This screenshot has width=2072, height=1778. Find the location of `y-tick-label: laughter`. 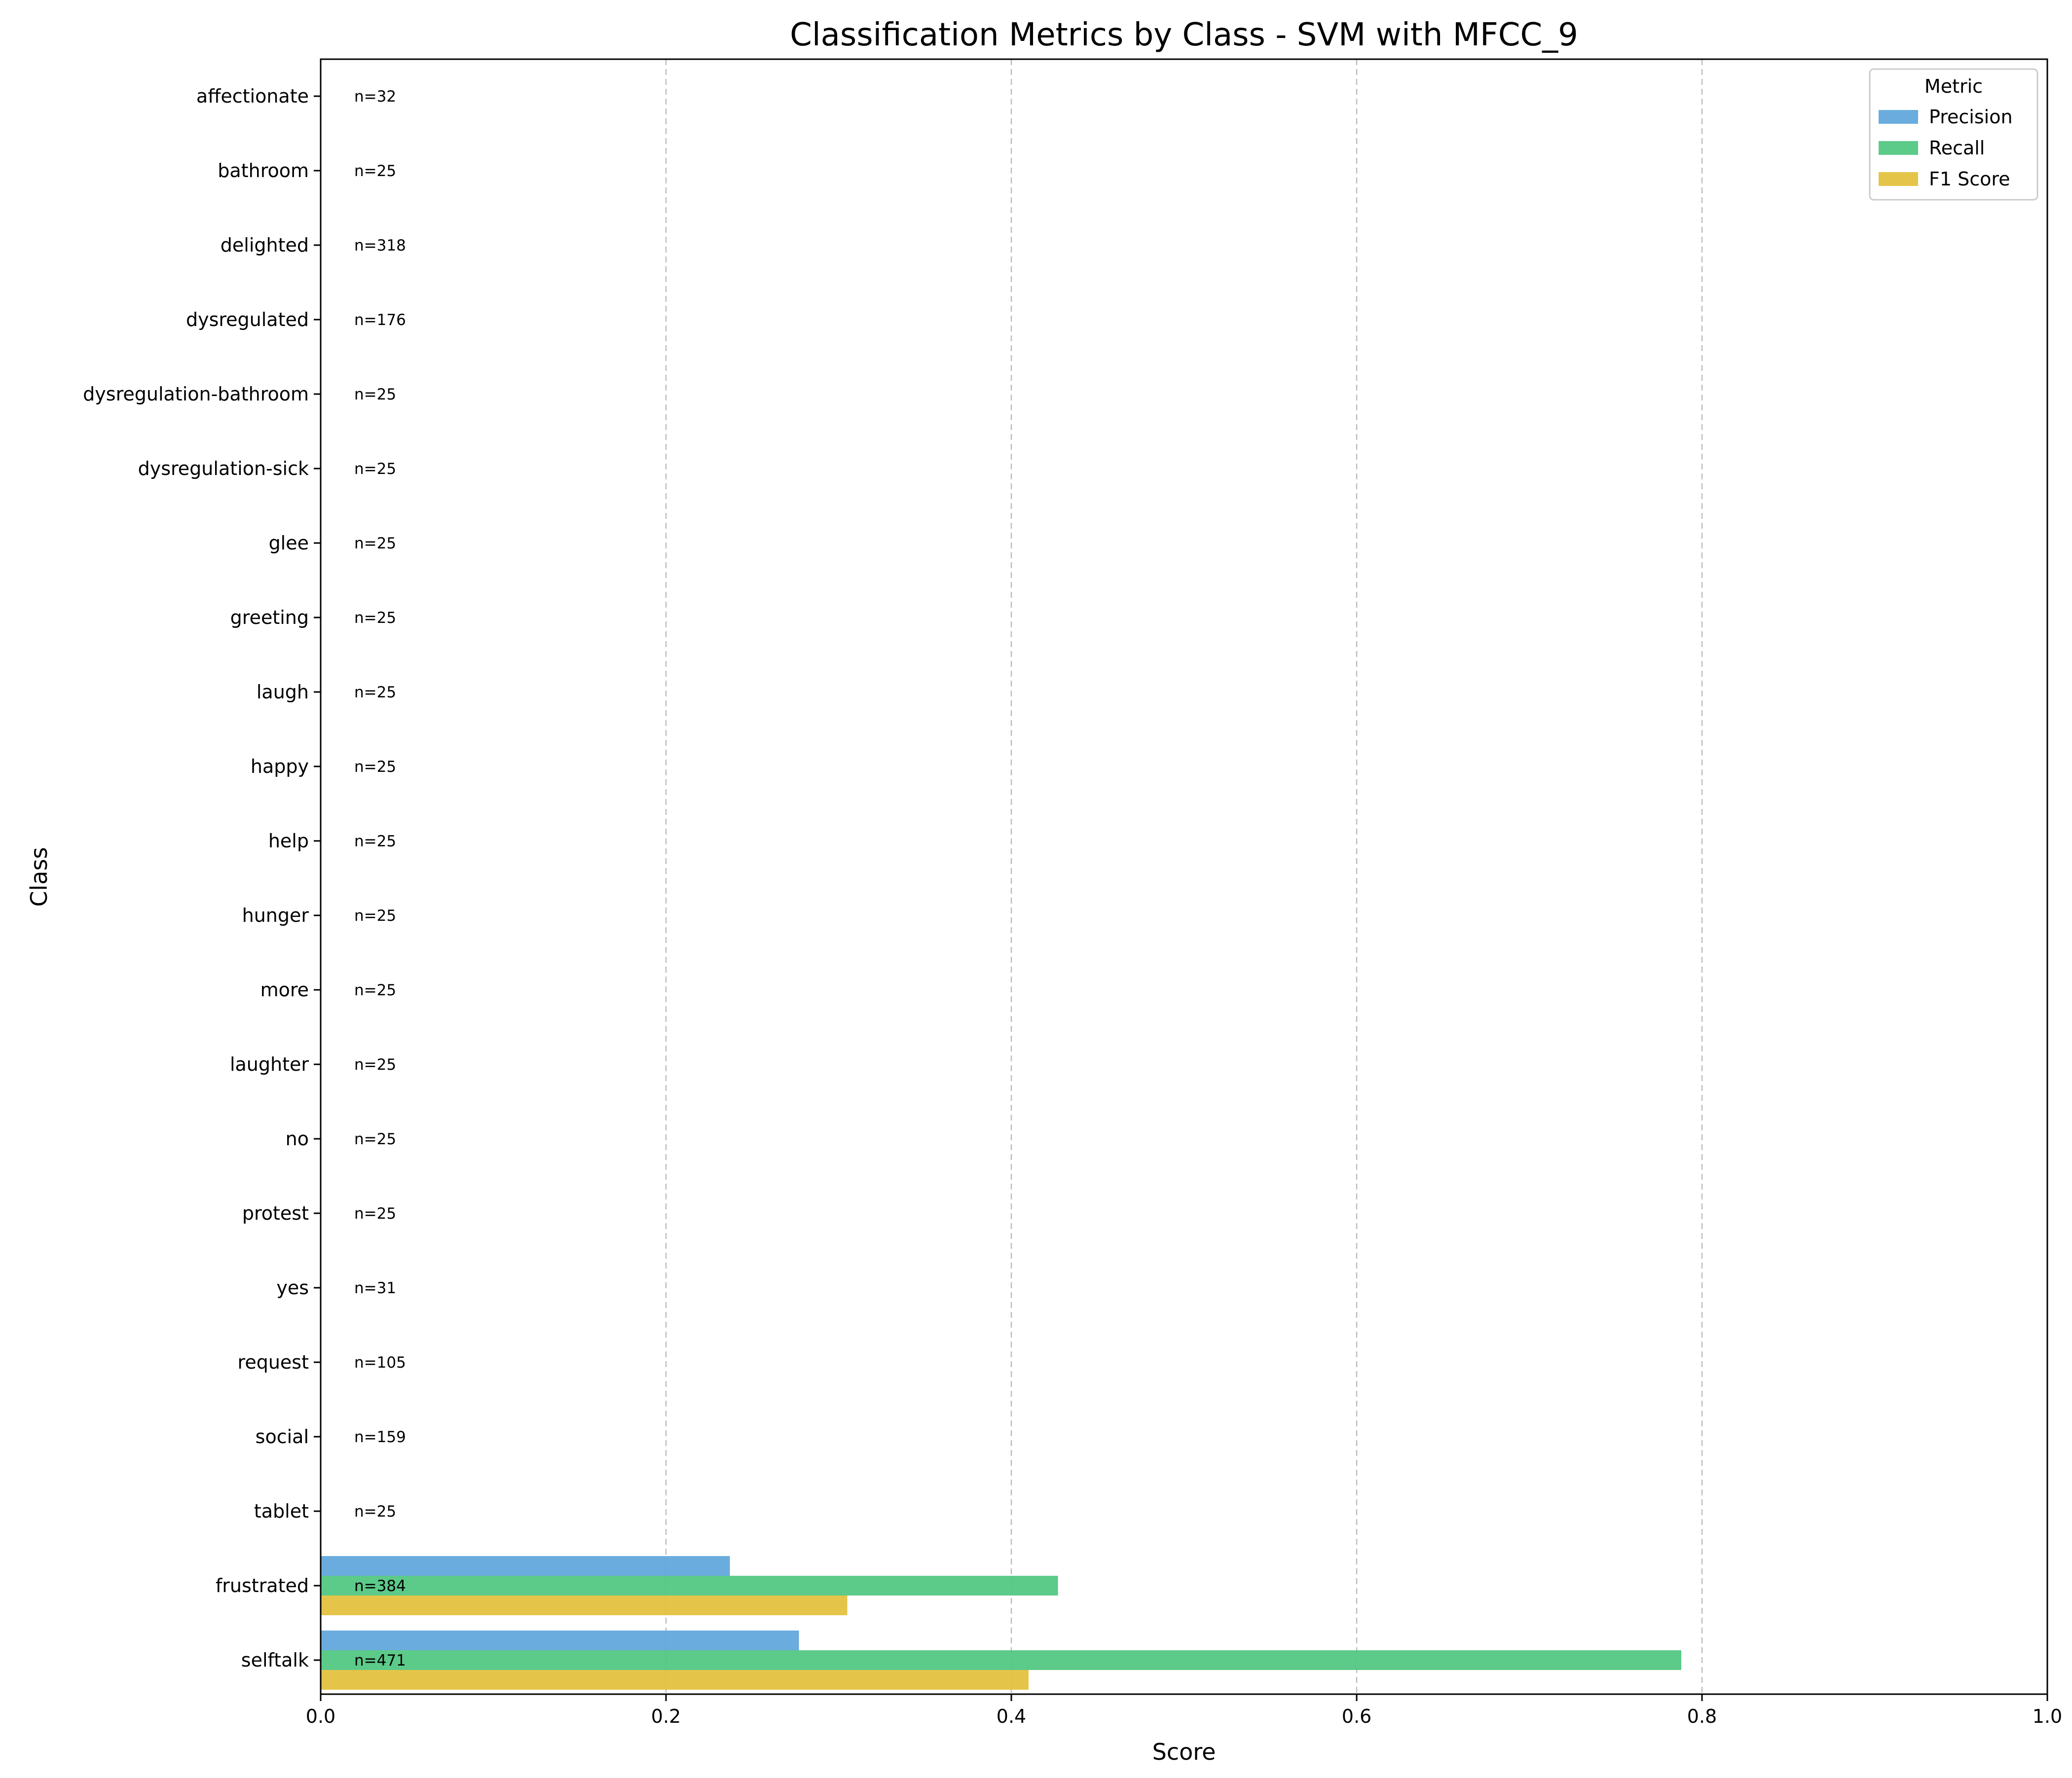

y-tick-label: laughter is located at coordinates (270, 1064).